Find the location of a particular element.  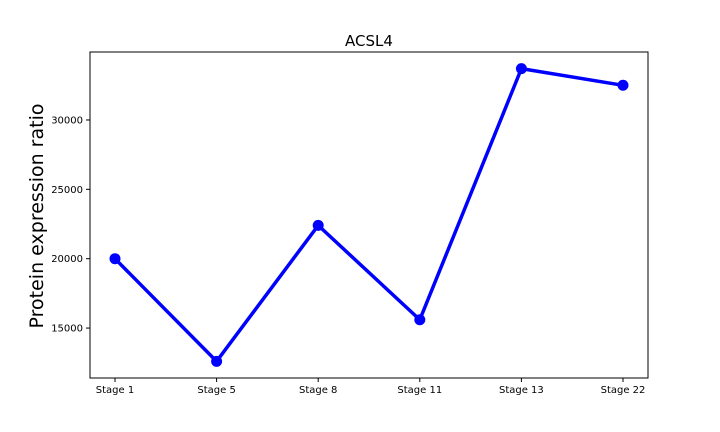

x-tick-label: Stage 5 is located at coordinates (216, 390).